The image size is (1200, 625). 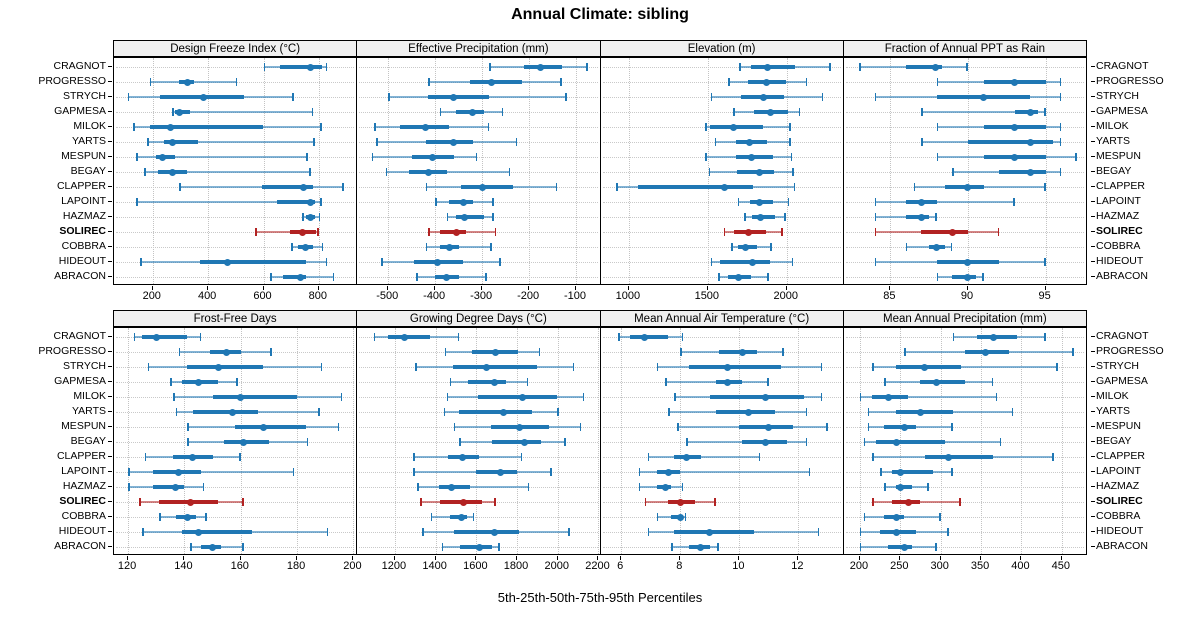 I want to click on site-label-right: LAPOINT, so click(x=1118, y=471).